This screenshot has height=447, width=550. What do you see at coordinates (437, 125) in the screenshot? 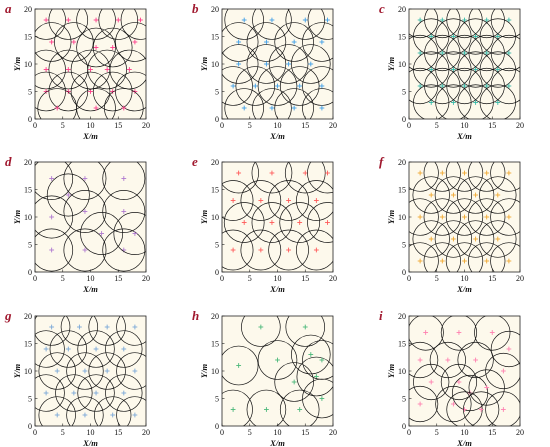
I see `x-tick-label: 5` at bounding box center [437, 125].